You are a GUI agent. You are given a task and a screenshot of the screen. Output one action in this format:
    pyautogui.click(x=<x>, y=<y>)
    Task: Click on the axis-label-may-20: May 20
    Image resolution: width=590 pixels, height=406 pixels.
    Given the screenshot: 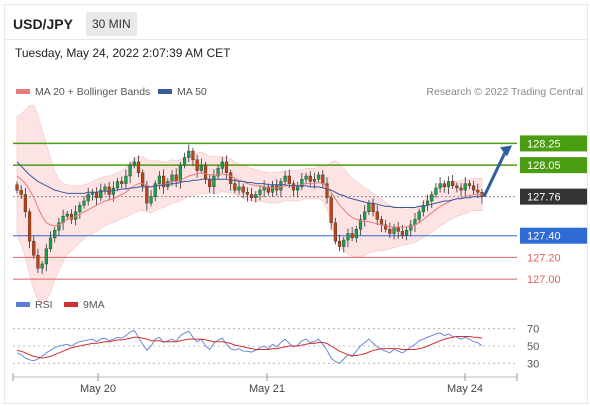 What is the action you would take?
    pyautogui.click(x=98, y=389)
    